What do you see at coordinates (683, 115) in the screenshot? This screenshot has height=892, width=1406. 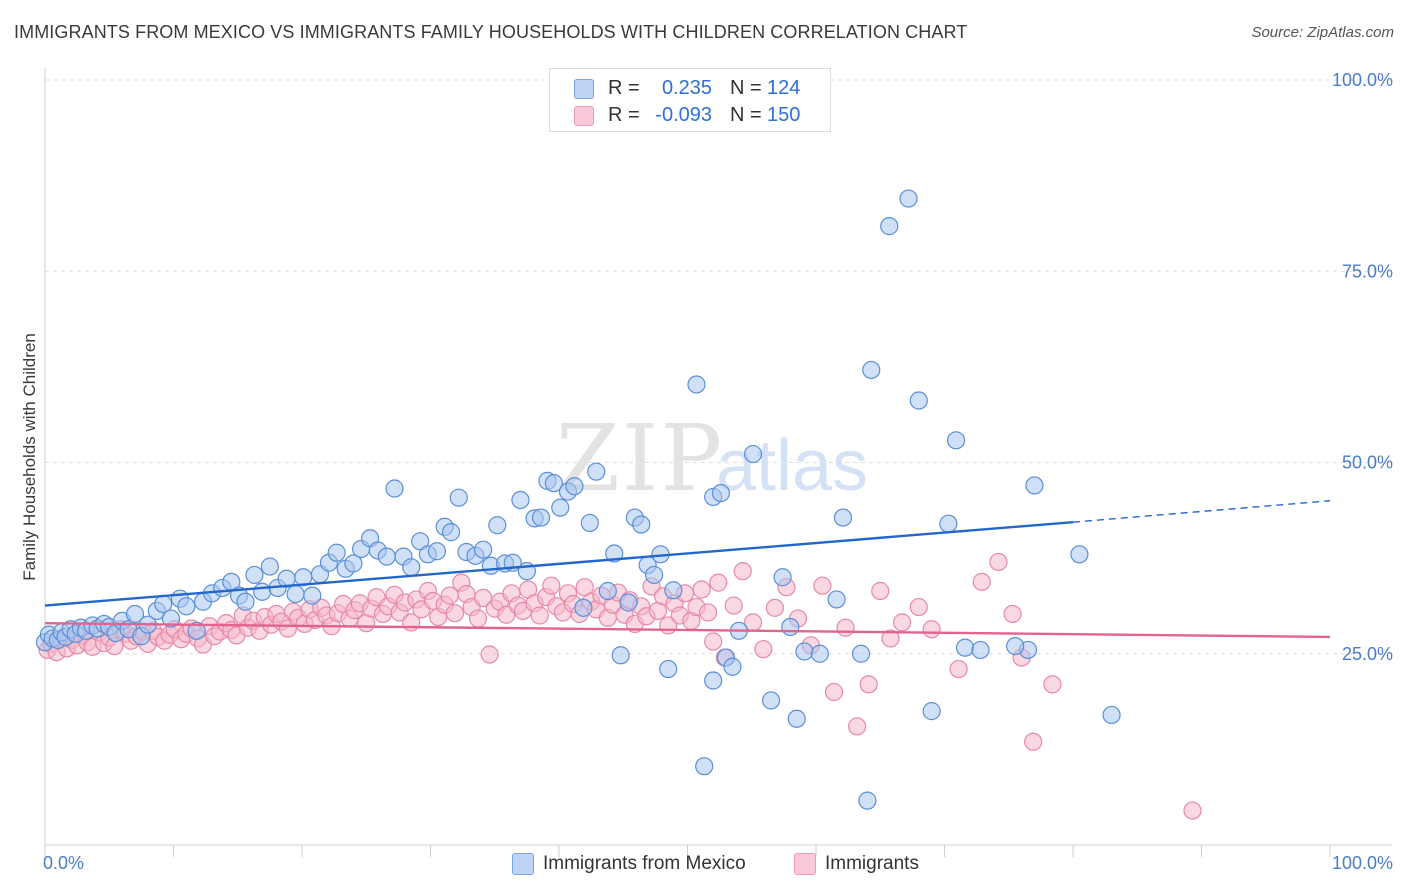 I see `legend-r-value: -0.093` at bounding box center [683, 115].